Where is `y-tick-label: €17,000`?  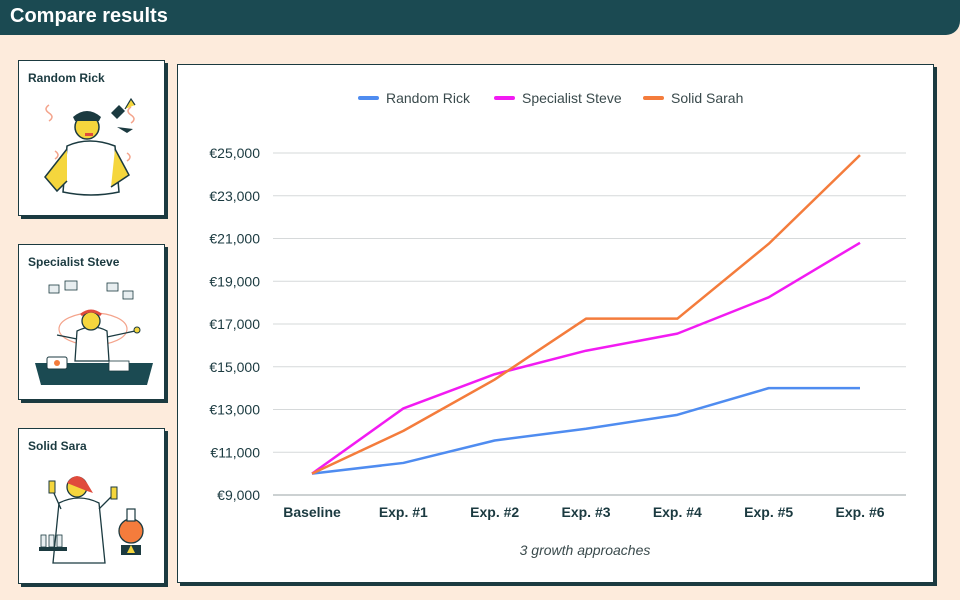
y-tick-label: €17,000 is located at coordinates (234, 324).